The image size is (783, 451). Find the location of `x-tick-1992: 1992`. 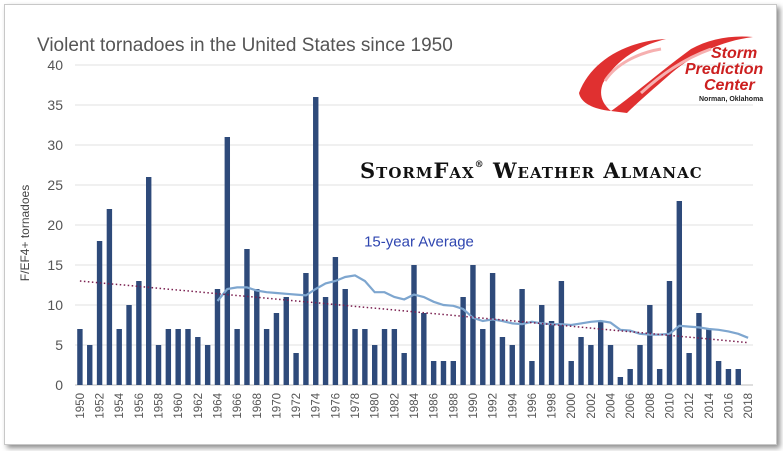

x-tick-1992: 1992 is located at coordinates (494, 406).